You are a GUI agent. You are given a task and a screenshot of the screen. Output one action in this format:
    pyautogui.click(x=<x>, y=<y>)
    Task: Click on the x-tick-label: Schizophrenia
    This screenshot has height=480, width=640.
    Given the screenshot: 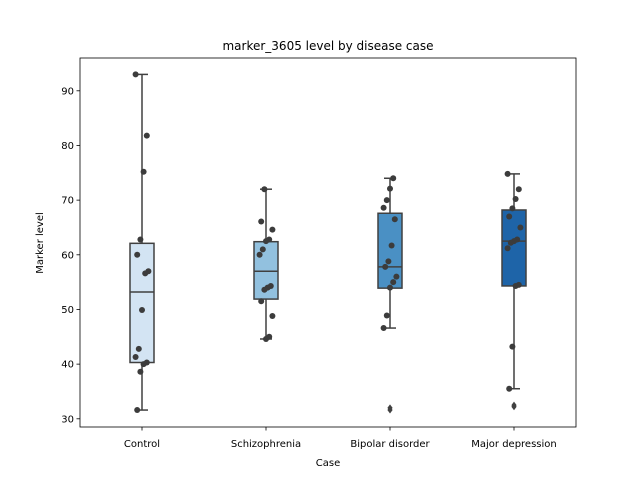 What is the action you would take?
    pyautogui.click(x=266, y=444)
    